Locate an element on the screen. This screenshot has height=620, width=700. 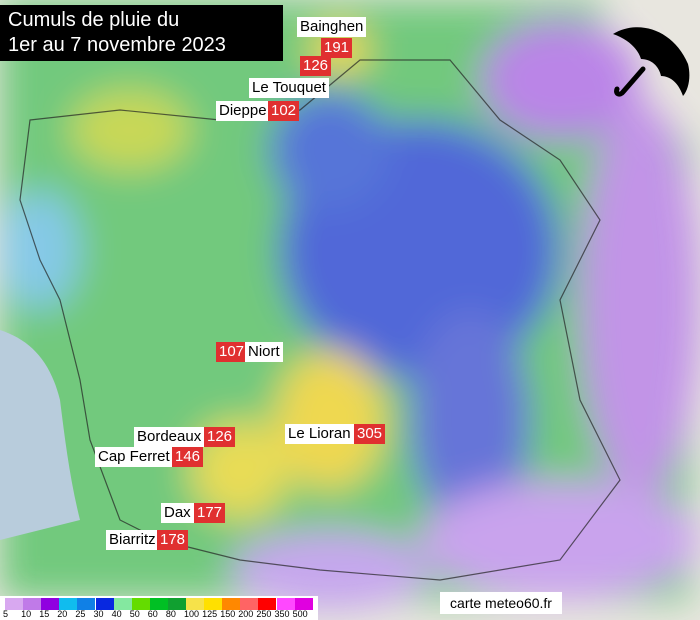
title-line-2: 1er au 7 novembre 2023 is located at coordinates (117, 45).